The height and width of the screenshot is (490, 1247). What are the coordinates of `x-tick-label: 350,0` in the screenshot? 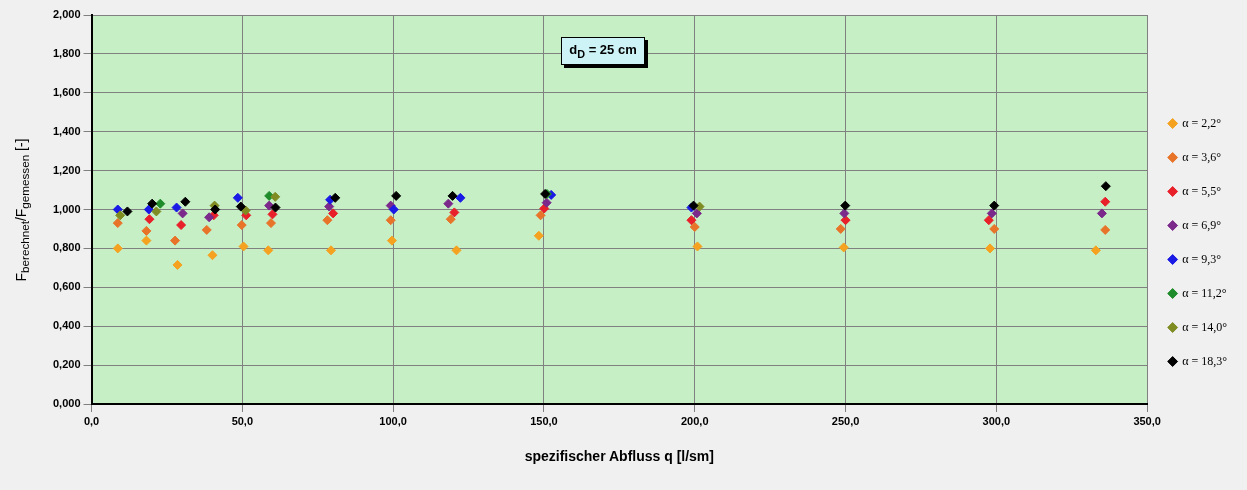 It's located at (1147, 420).